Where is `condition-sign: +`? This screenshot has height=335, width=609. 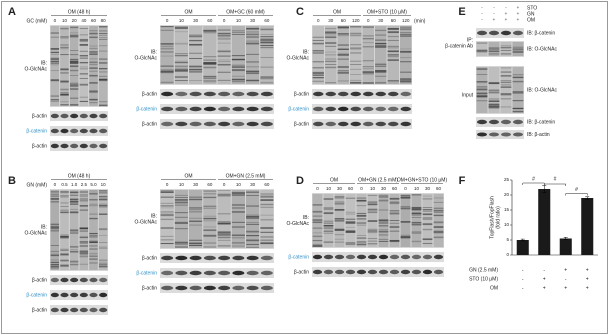
condition-sign: + is located at coordinates (587, 270).